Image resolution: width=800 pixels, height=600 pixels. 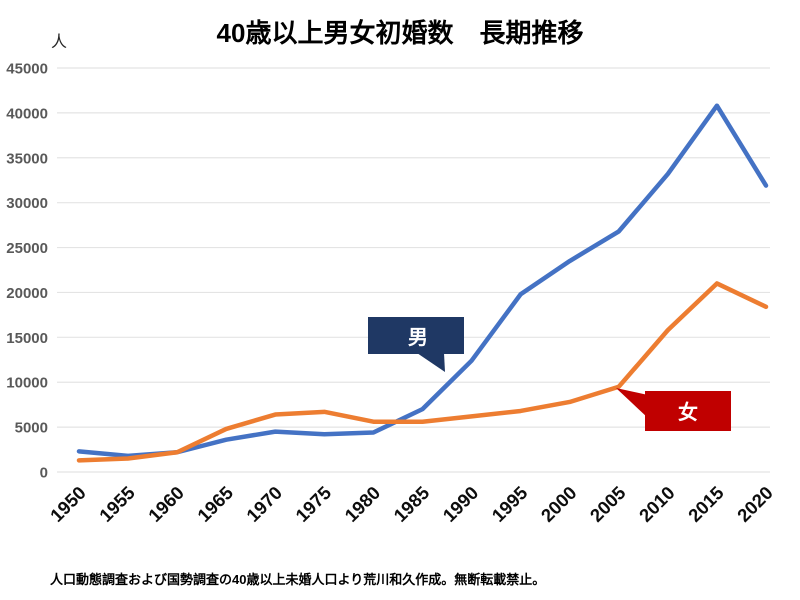 What do you see at coordinates (313, 504) in the screenshot?
I see `x-tick-label: 1975` at bounding box center [313, 504].